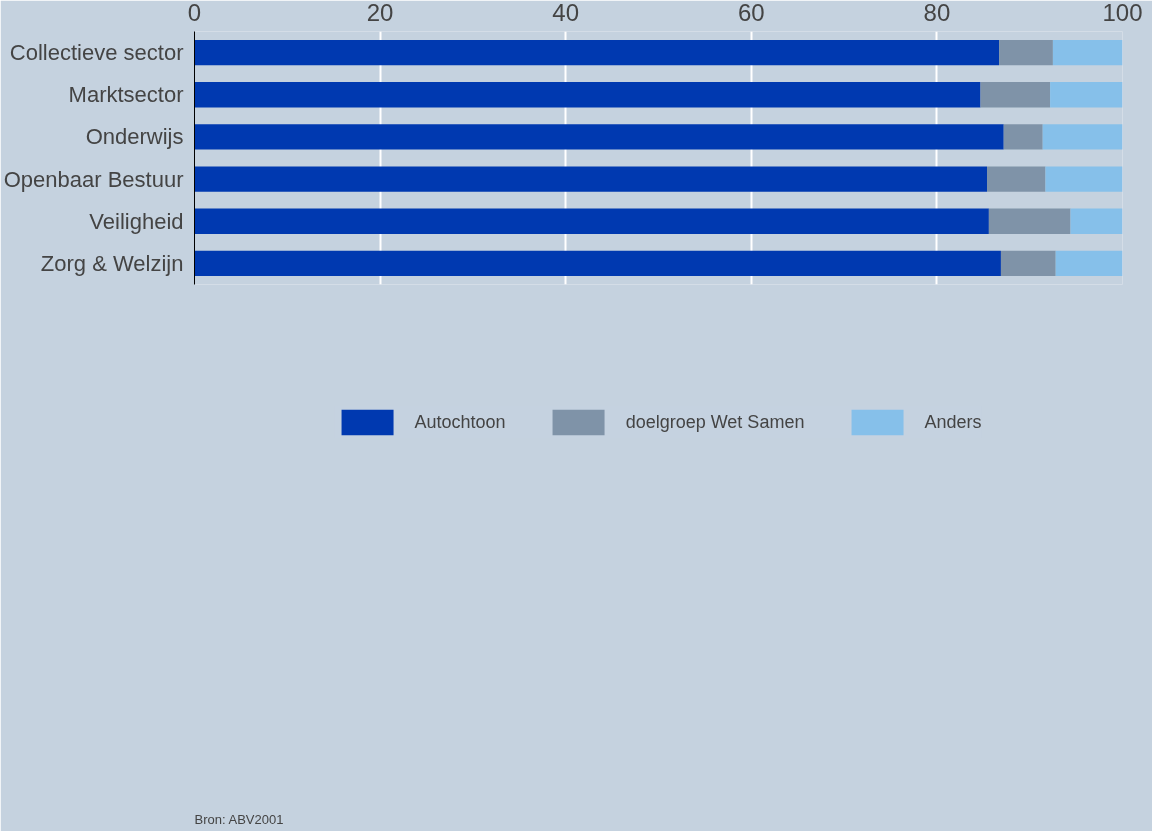 This screenshot has width=1152, height=831. What do you see at coordinates (715, 422) in the screenshot?
I see `legend-label: doelgroep Wet Samen` at bounding box center [715, 422].